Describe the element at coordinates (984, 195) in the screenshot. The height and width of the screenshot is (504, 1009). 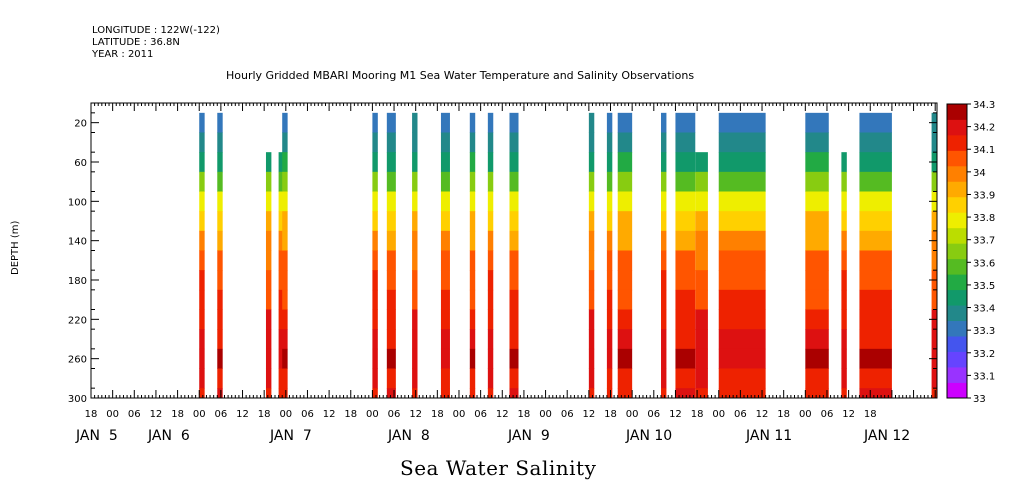
I see `colorbar-tick-label: 33.9` at that location.